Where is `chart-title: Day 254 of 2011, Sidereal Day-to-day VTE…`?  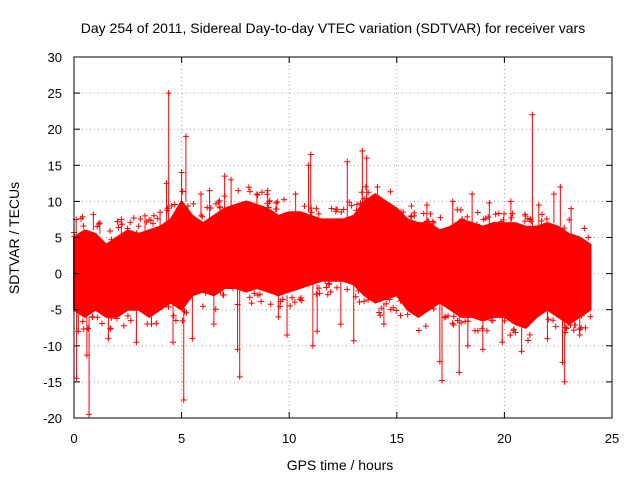
chart-title: Day 254 of 2011, Sidereal Day-to-day VTE… is located at coordinates (333, 28).